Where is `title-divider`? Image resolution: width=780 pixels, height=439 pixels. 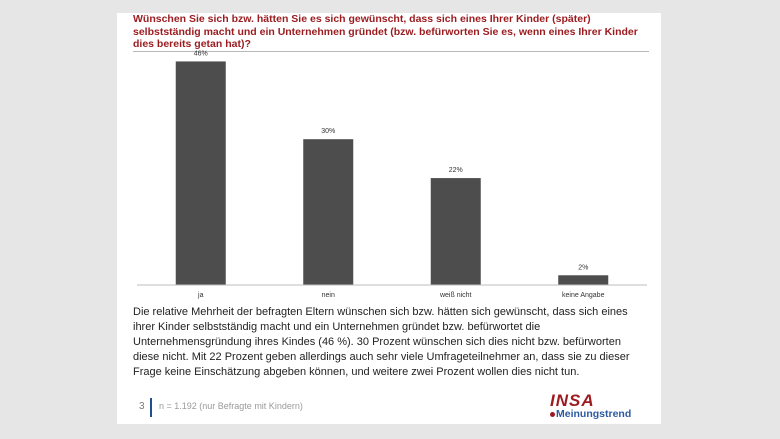
title-divider is located at coordinates (391, 51).